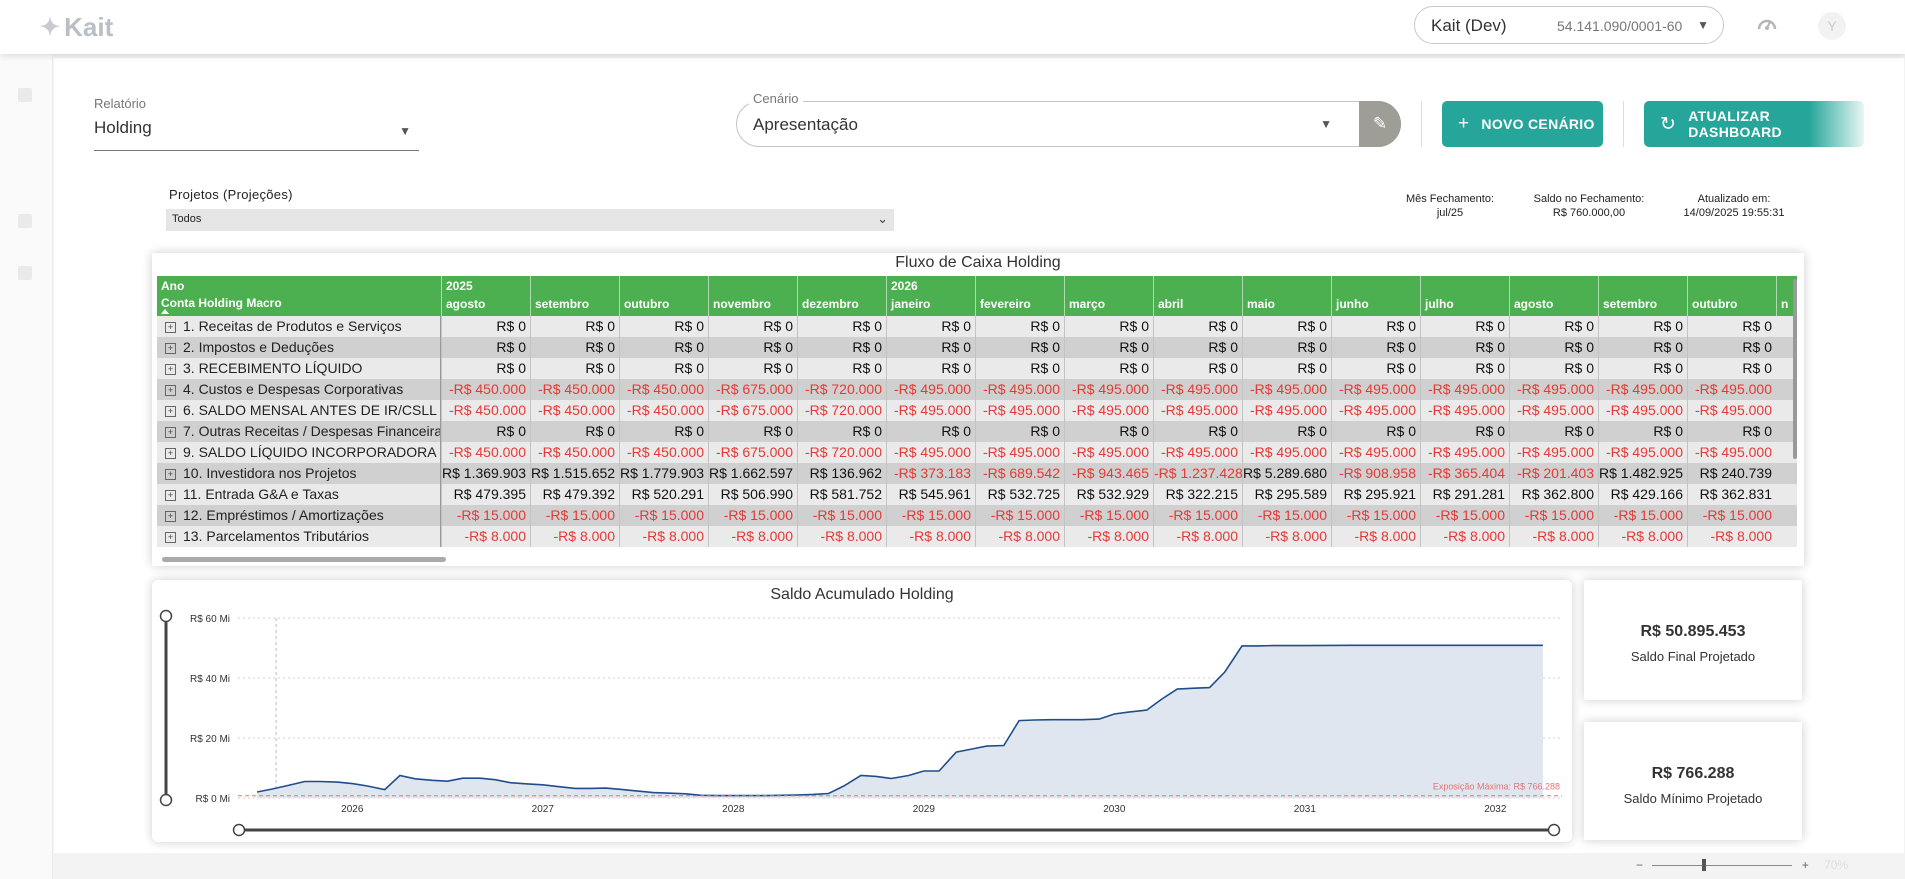  What do you see at coordinates (25, 95) in the screenshot?
I see `menu-icon` at bounding box center [25, 95].